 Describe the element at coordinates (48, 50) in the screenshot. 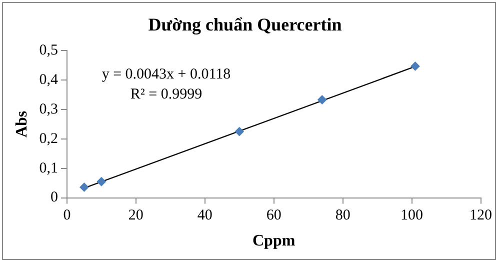

I see `y-tick-label: 0,5` at that location.